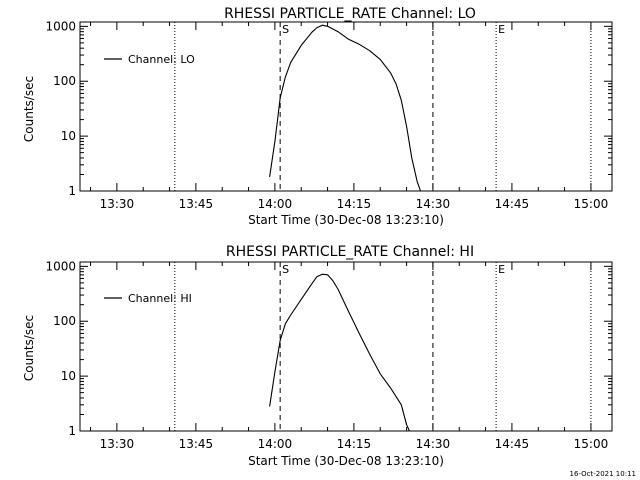 The width and height of the screenshot is (640, 480). Describe the element at coordinates (160, 298) in the screenshot. I see `legend-label: Channel: HI` at that location.